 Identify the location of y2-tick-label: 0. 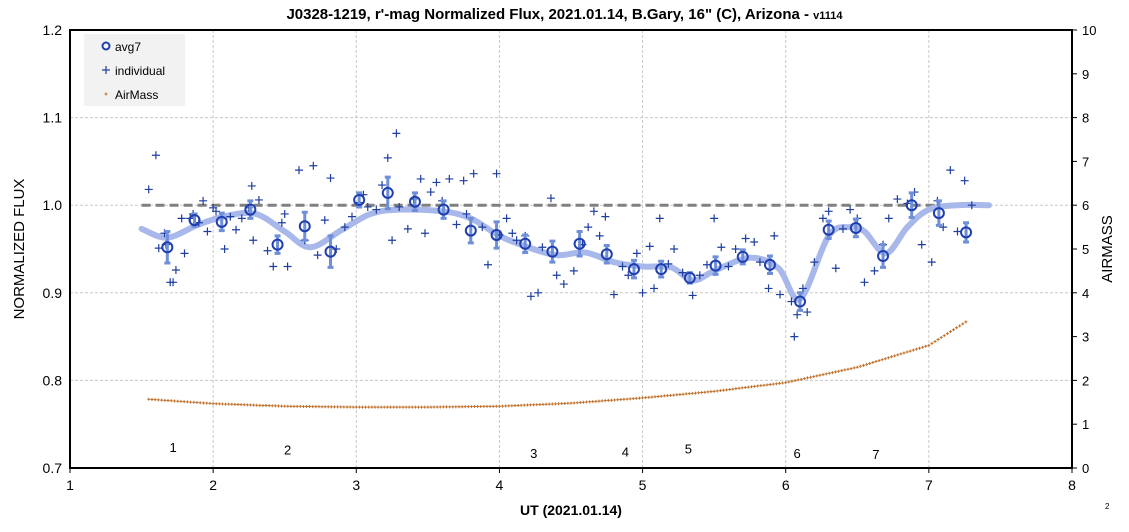
(1085, 468).